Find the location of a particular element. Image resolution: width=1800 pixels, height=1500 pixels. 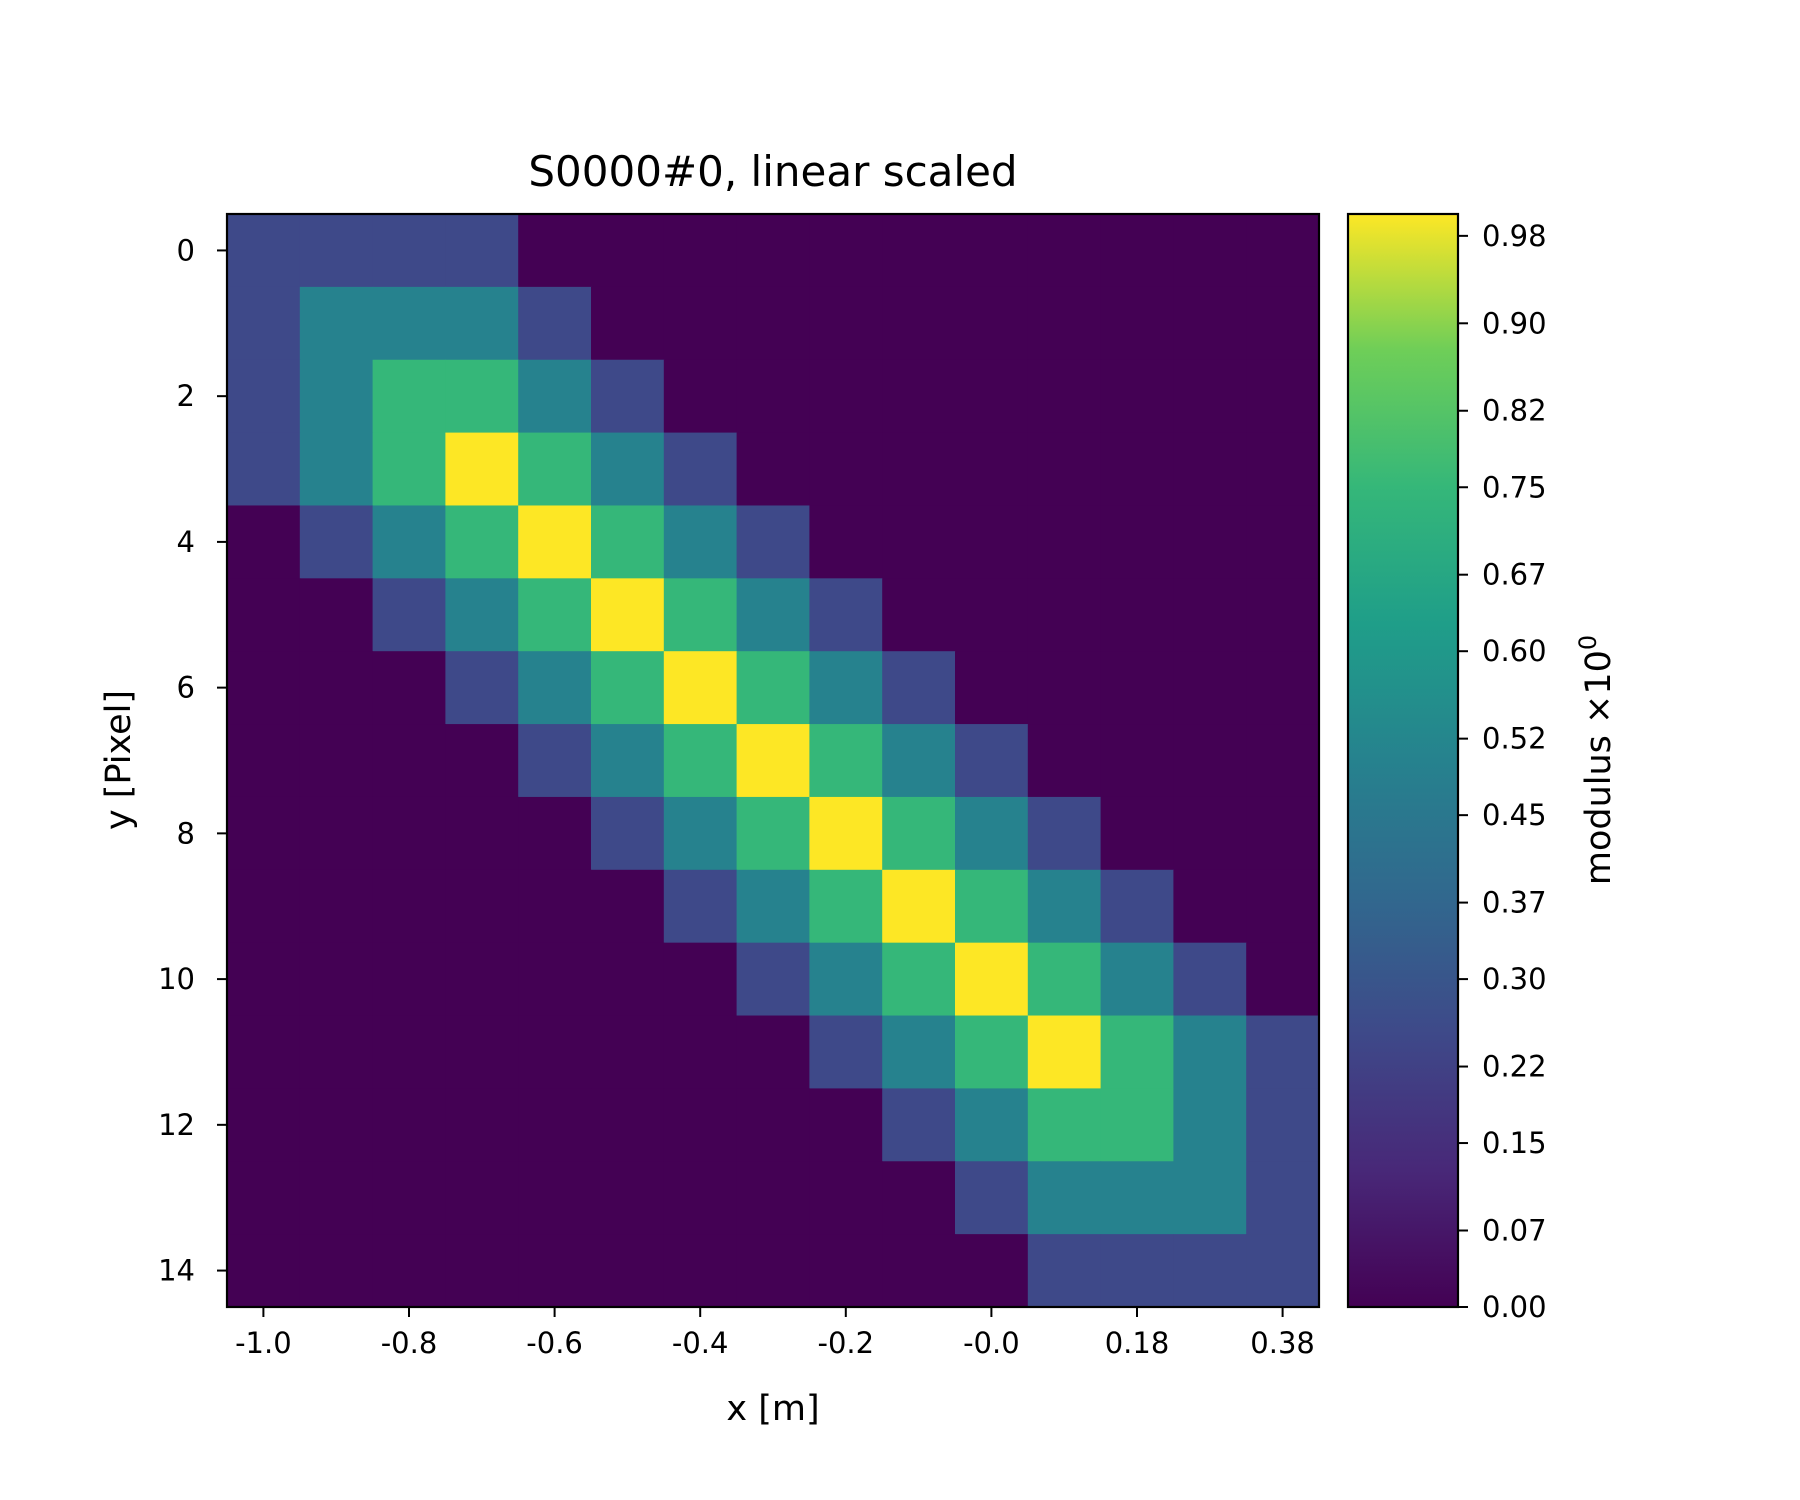

y-axis-ticks: 0 2 4 6 8 10 12 14 is located at coordinates (192, 760).